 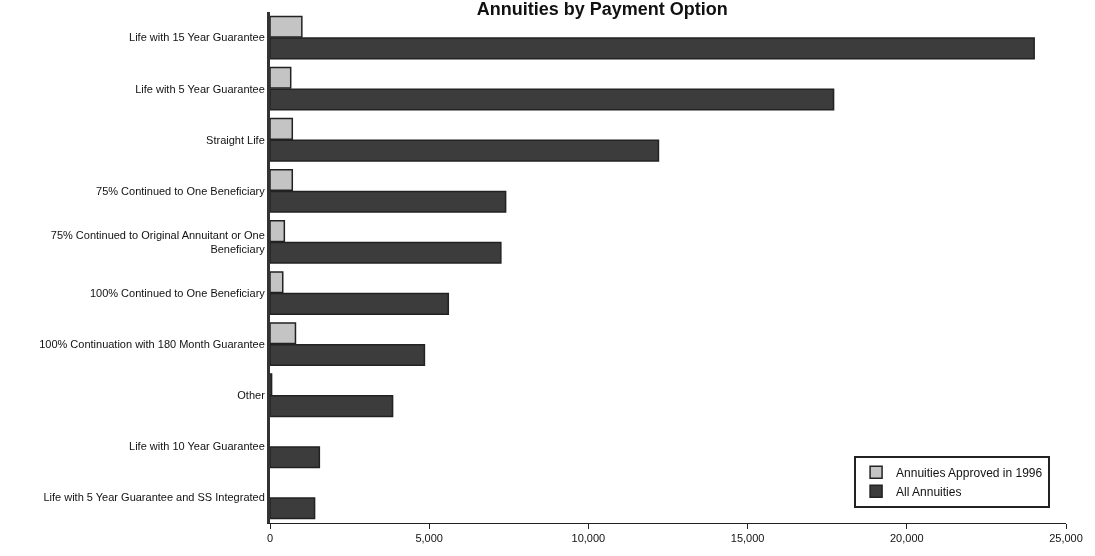 What do you see at coordinates (177, 292) in the screenshot?
I see `y-tick-label: 100% Continued to One Beneficiary` at bounding box center [177, 292].